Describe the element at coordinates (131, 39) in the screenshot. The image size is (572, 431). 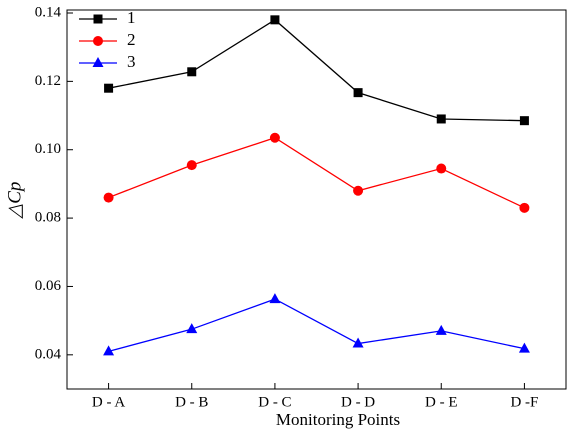
I see `legend-label: 2` at that location.